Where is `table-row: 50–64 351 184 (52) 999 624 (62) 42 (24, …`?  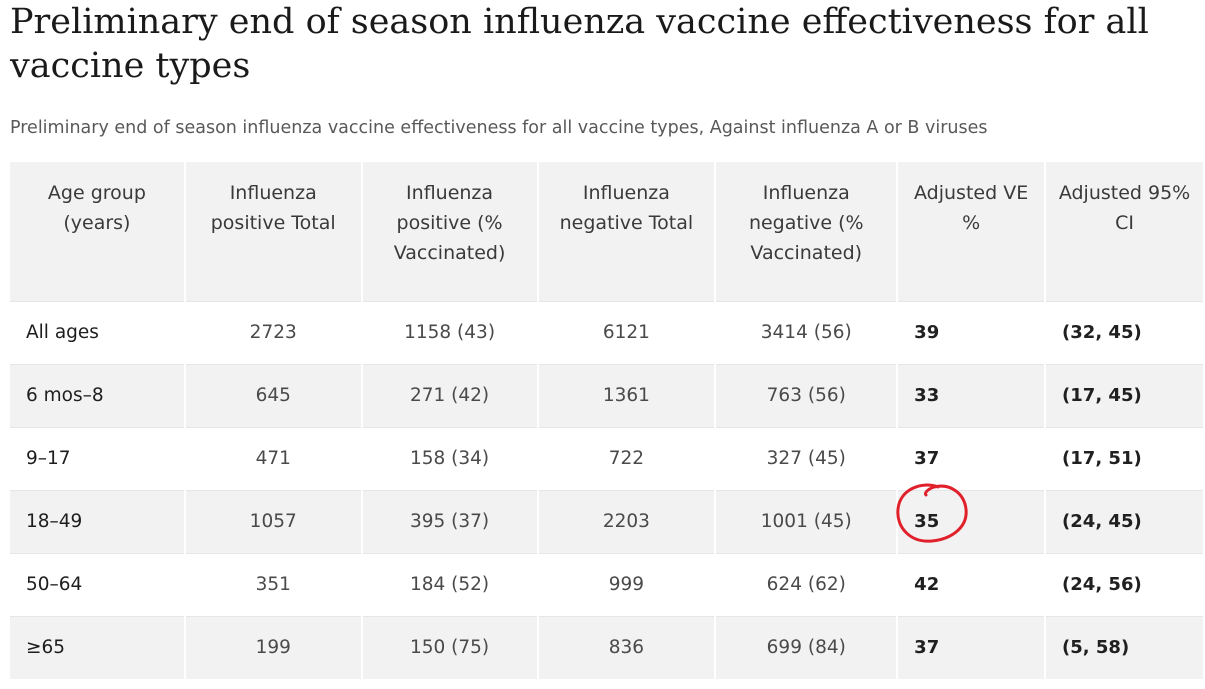 table-row: 50–64 351 184 (52) 999 624 (62) 42 (24, … is located at coordinates (607, 584).